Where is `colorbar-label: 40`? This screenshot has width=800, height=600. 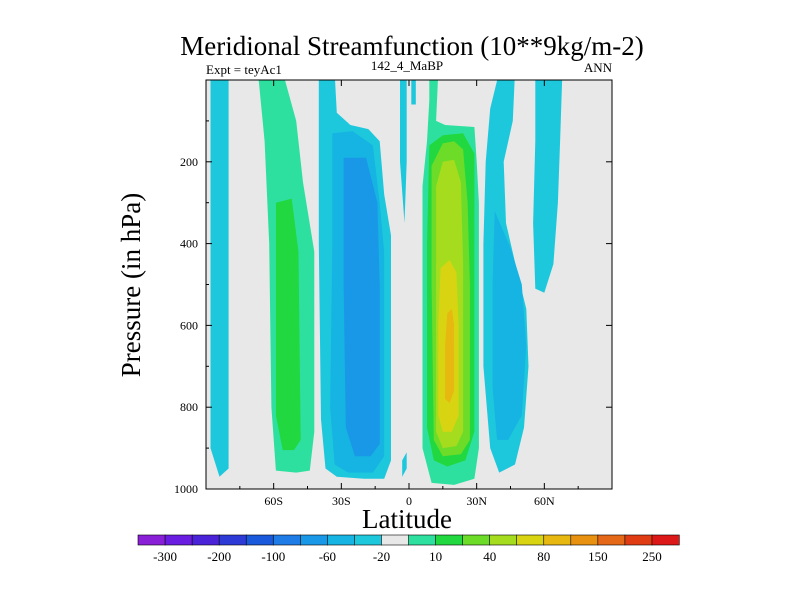 colorbar-label: 40 is located at coordinates (489, 556).